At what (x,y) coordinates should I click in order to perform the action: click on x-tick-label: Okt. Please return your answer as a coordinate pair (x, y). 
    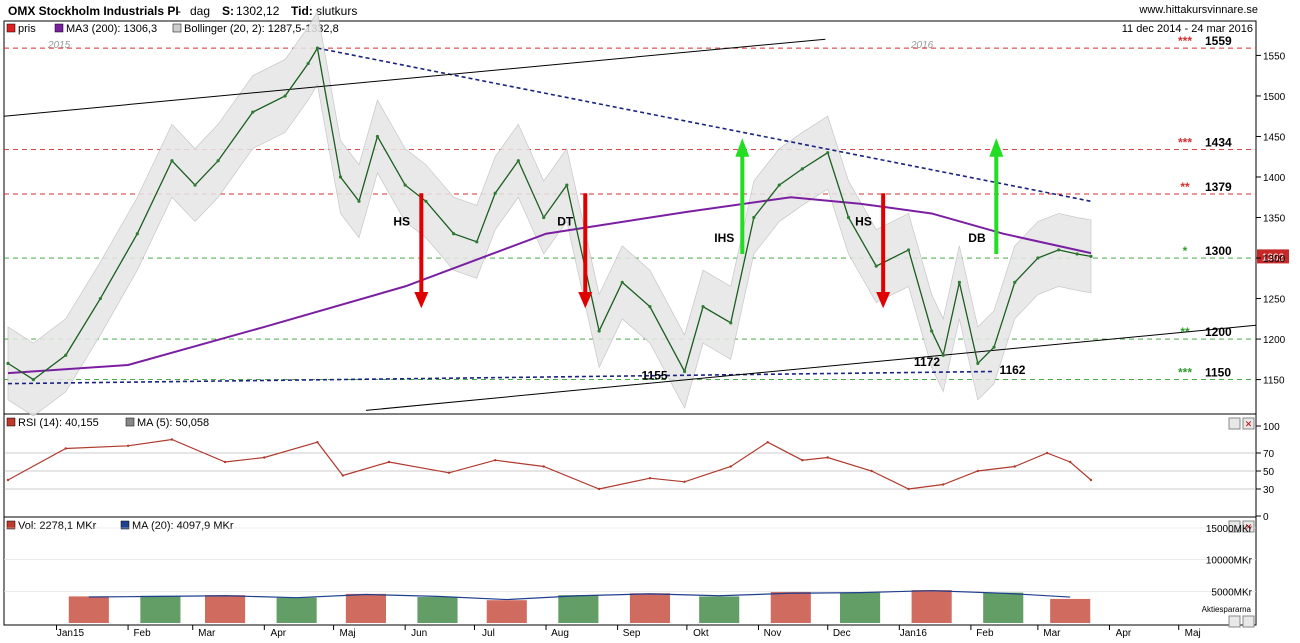
    Looking at the image, I should click on (701, 633).